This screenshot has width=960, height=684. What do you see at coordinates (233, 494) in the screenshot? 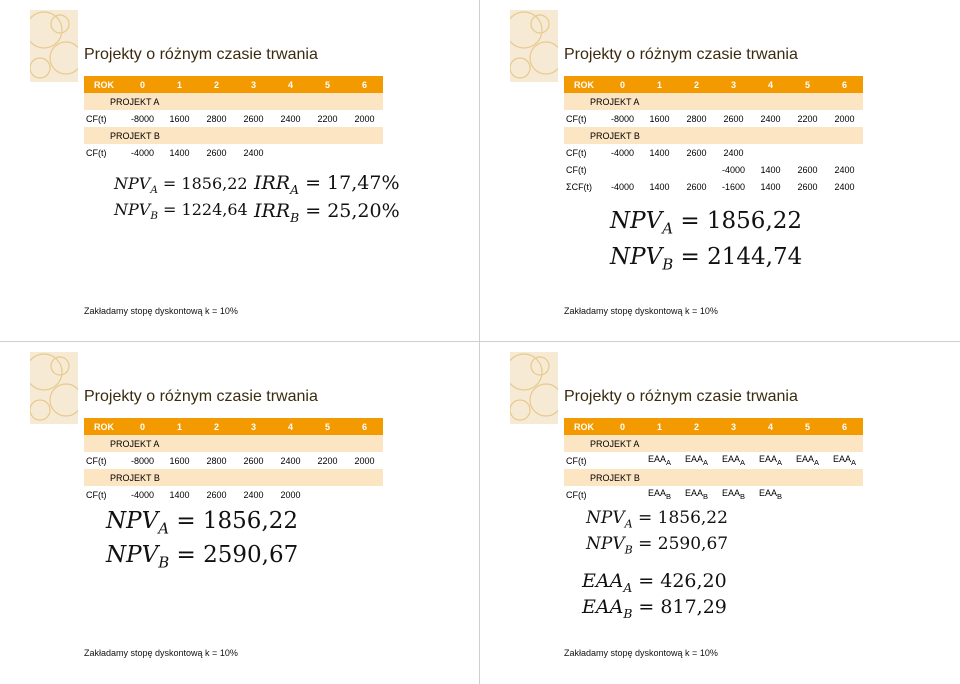
I see `table-row: CF(t) -4000 1400 2600 2400 2000` at bounding box center [233, 494].